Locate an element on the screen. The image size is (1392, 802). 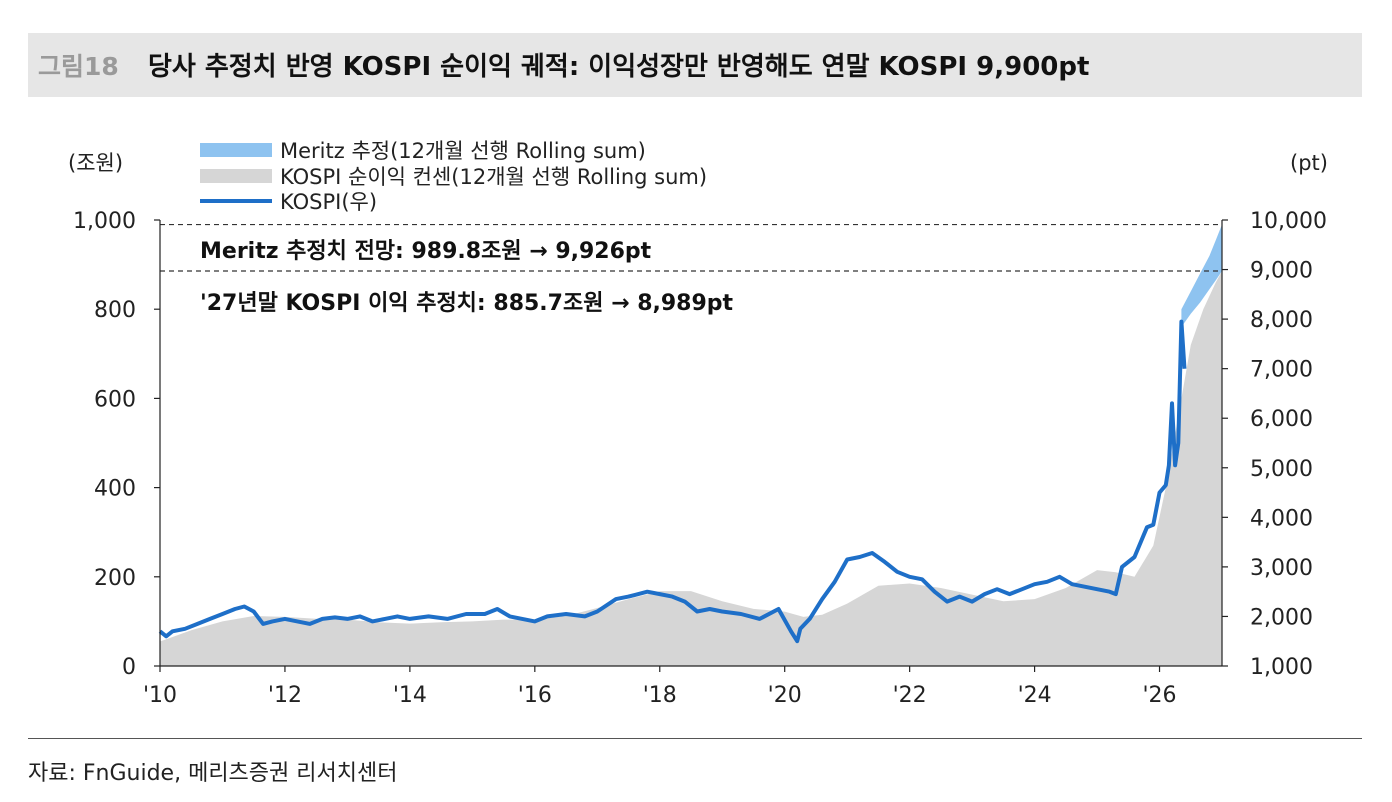
left-axis-unit: (조원) is located at coordinates (95, 163).